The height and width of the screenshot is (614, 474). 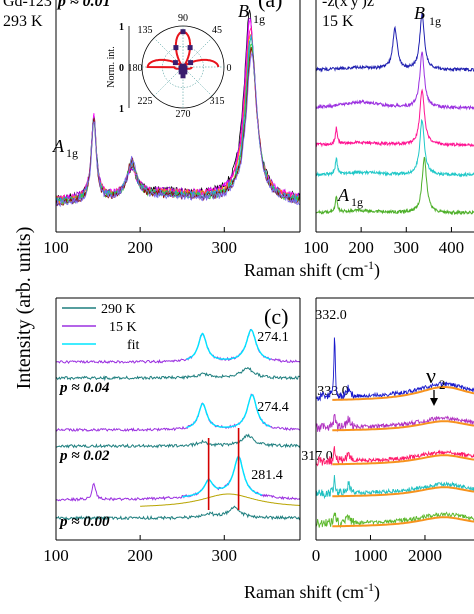 What do you see at coordinates (317, 456) in the screenshot?
I see `peak-value-317-0: 317.0` at bounding box center [317, 456].